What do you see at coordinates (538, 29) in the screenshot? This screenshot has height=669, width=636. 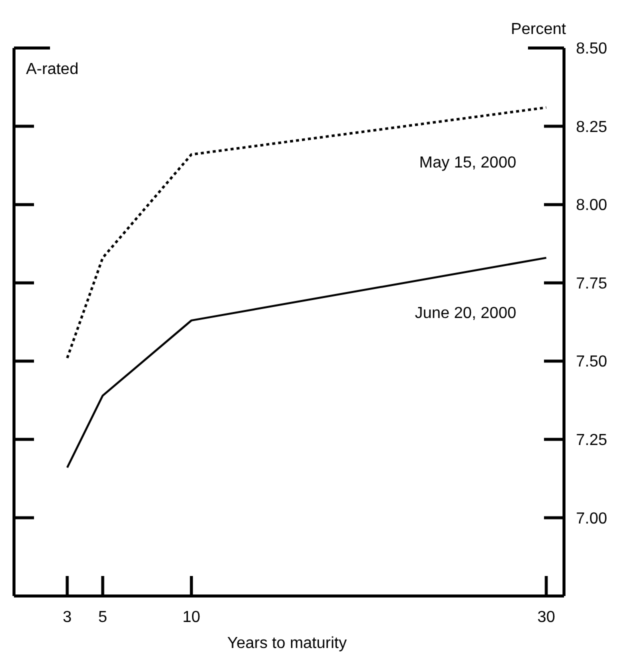 I see `y-axis-title: Percent` at bounding box center [538, 29].